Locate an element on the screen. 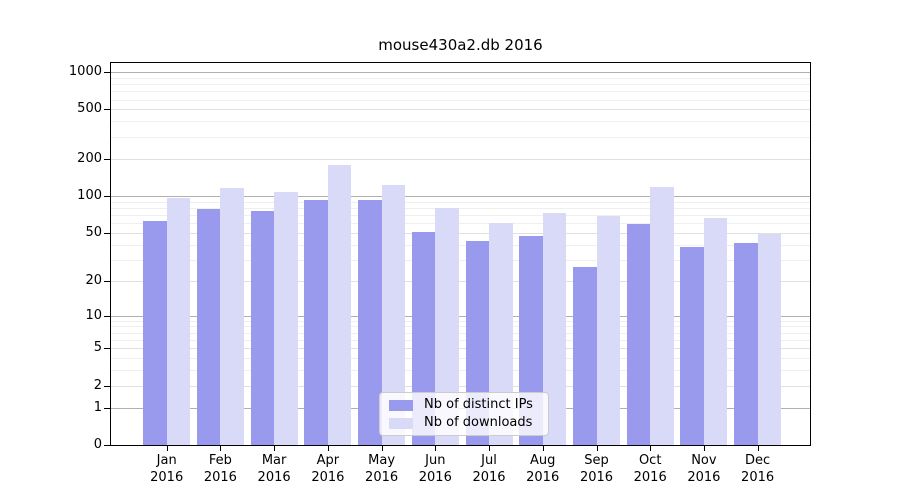 Image resolution: width=900 pixels, height=500 pixels. x-tick-label: Oct 2016 is located at coordinates (650, 469).